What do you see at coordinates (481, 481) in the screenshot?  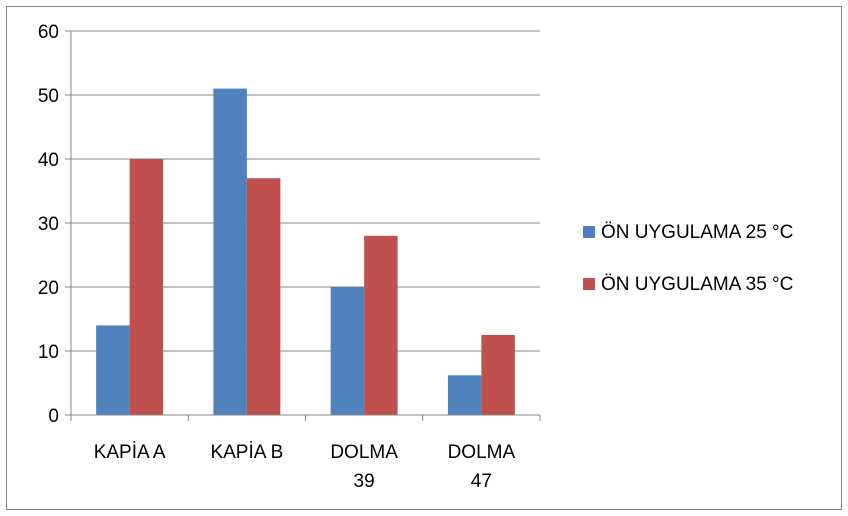 I see `x-tick-label: 47` at bounding box center [481, 481].